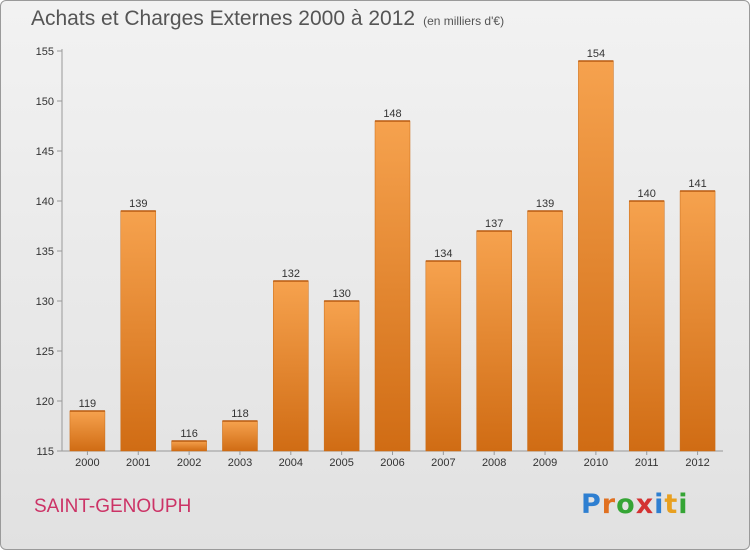 This screenshot has width=750, height=550. Describe the element at coordinates (45, 352) in the screenshot. I see `y-tick-label: 125` at that location.